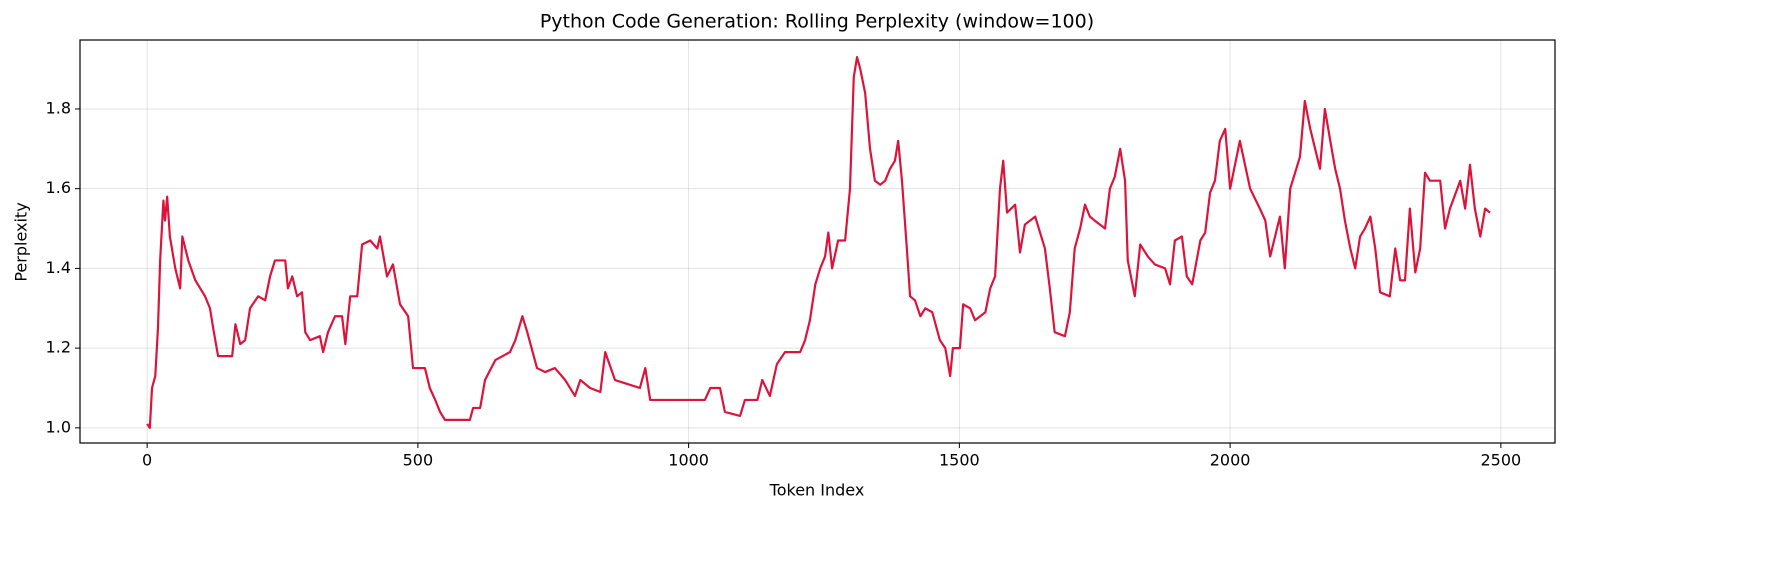 This screenshot has width=1785, height=584. I want to click on x-tick-label: 0, so click(147, 460).